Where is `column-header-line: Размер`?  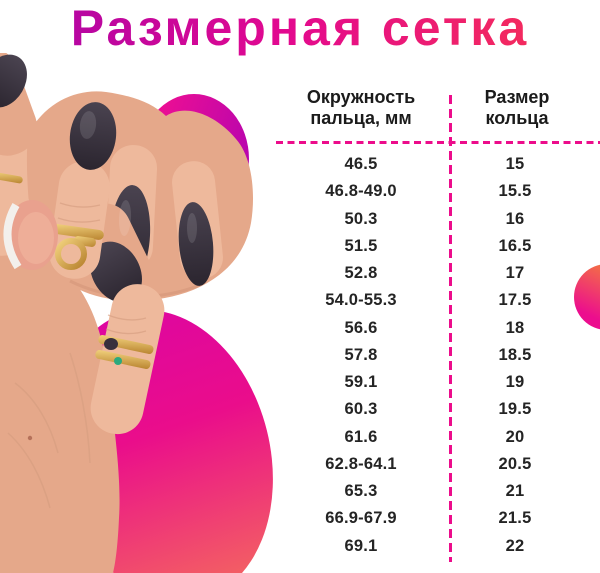 column-header-line: Размер is located at coordinates (517, 97).